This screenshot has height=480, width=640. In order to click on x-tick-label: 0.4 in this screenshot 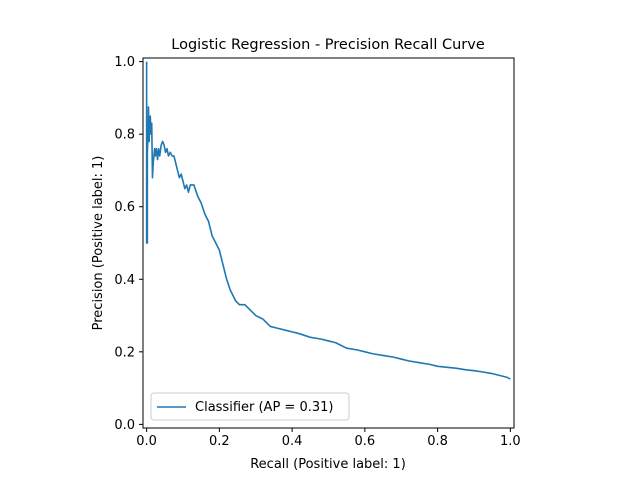, I will do `click(292, 441)`.